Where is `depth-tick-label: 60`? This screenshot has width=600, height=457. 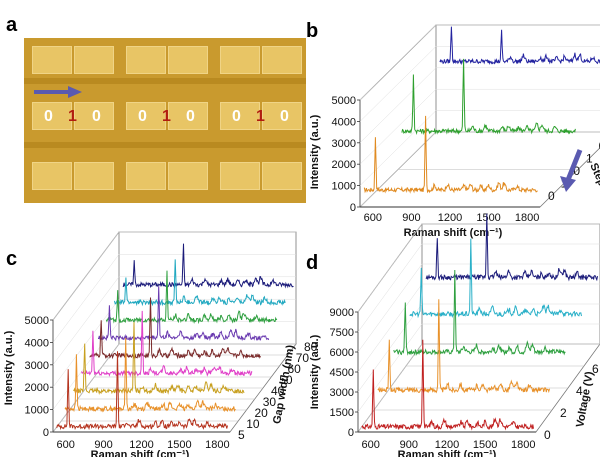
depth-tick-label: 60 is located at coordinates (295, 369).